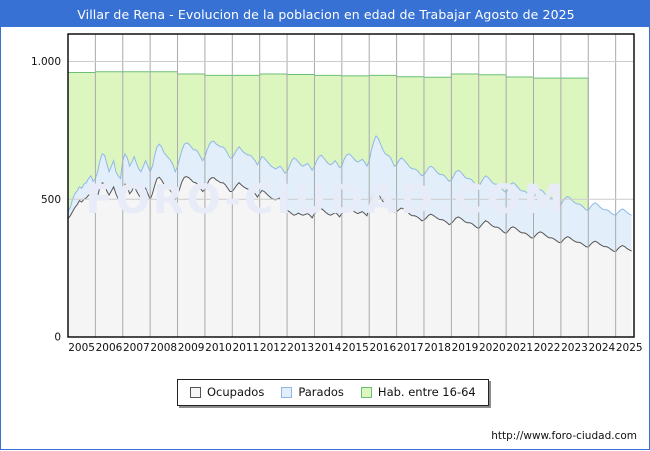  Describe the element at coordinates (218, 348) in the screenshot. I see `x-axis-tick-label: 2010` at that location.